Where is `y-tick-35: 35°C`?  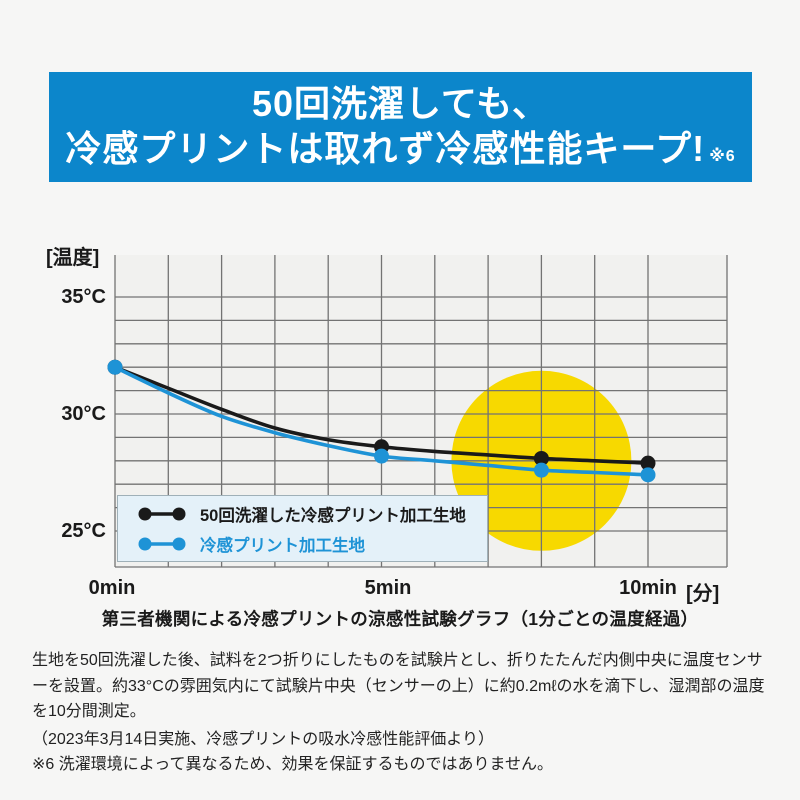 y-tick-35: 35°C is located at coordinates (83, 297).